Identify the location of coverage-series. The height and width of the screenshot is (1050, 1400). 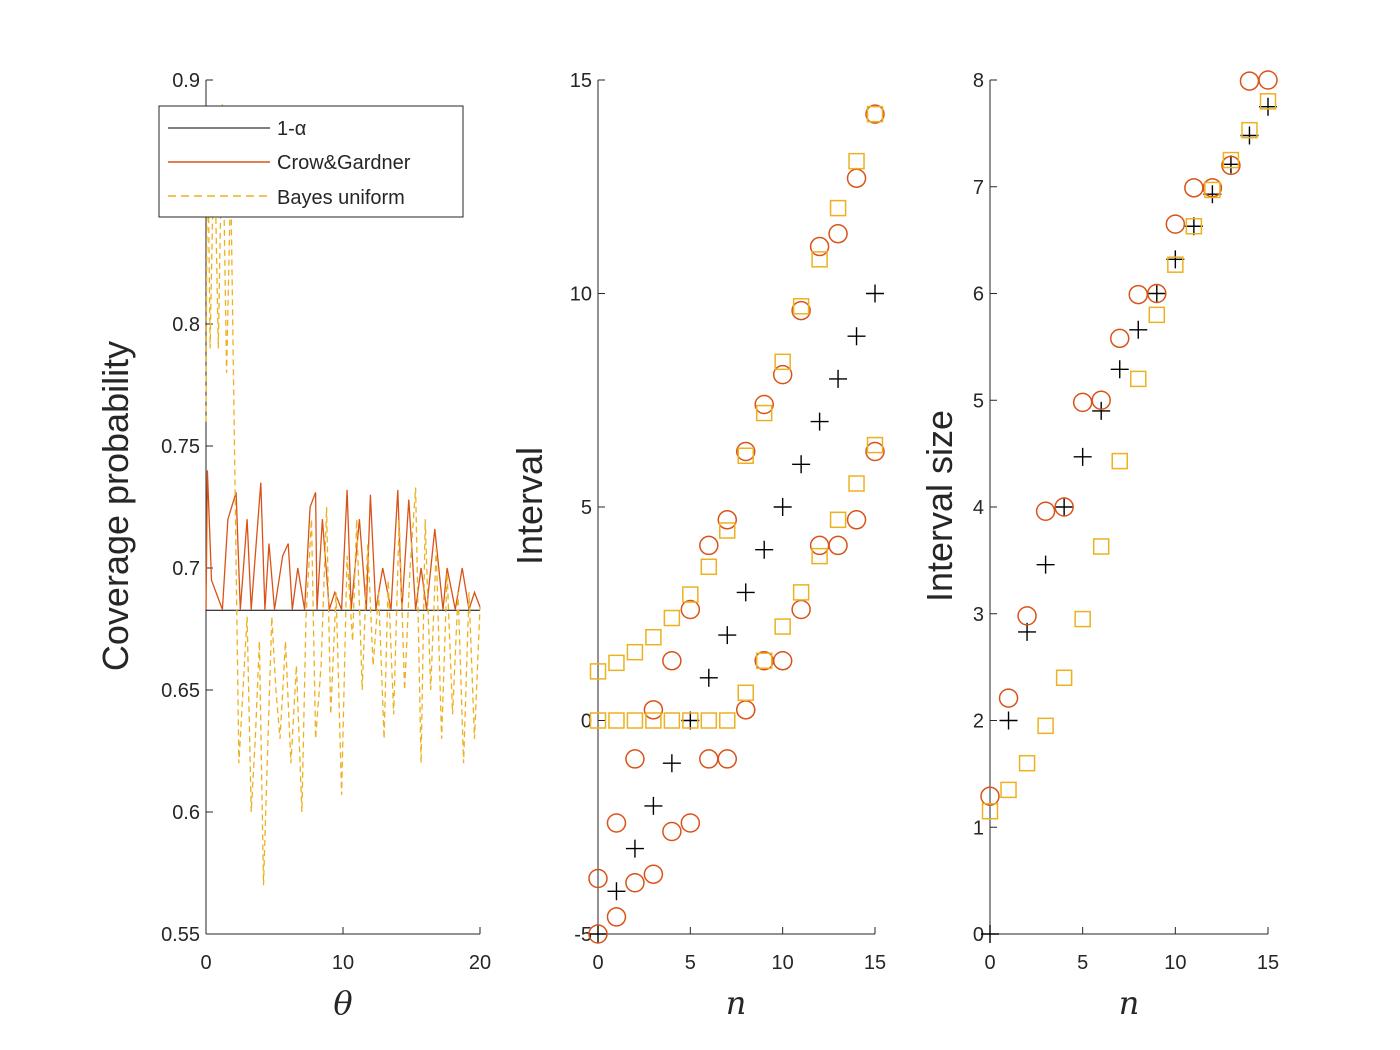
(343, 495).